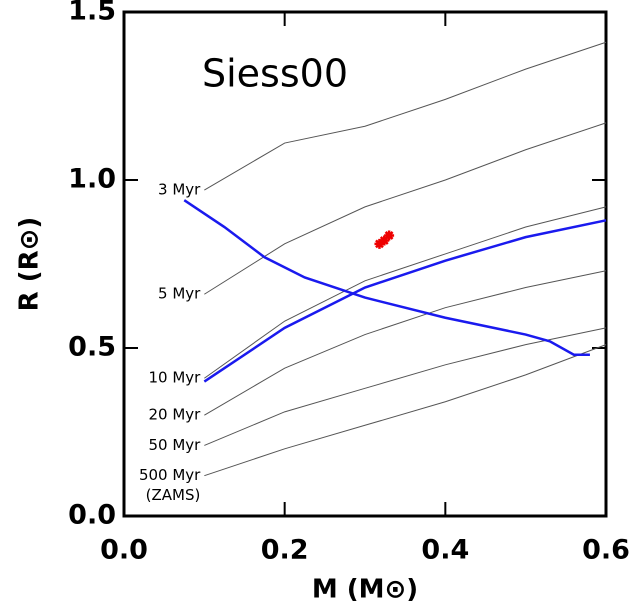 The image size is (642, 612). I want to click on y-tick-label: 1.0, so click(92, 179).